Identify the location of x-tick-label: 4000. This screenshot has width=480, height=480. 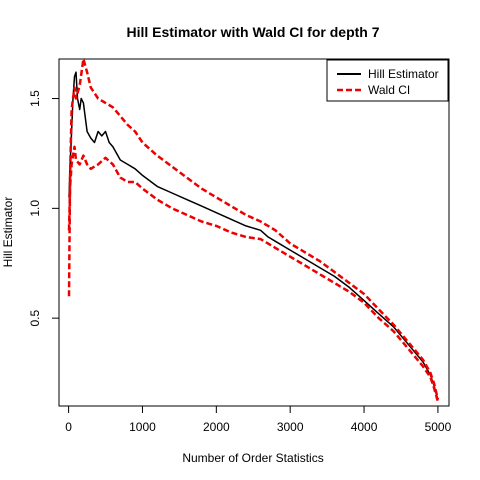
(364, 427).